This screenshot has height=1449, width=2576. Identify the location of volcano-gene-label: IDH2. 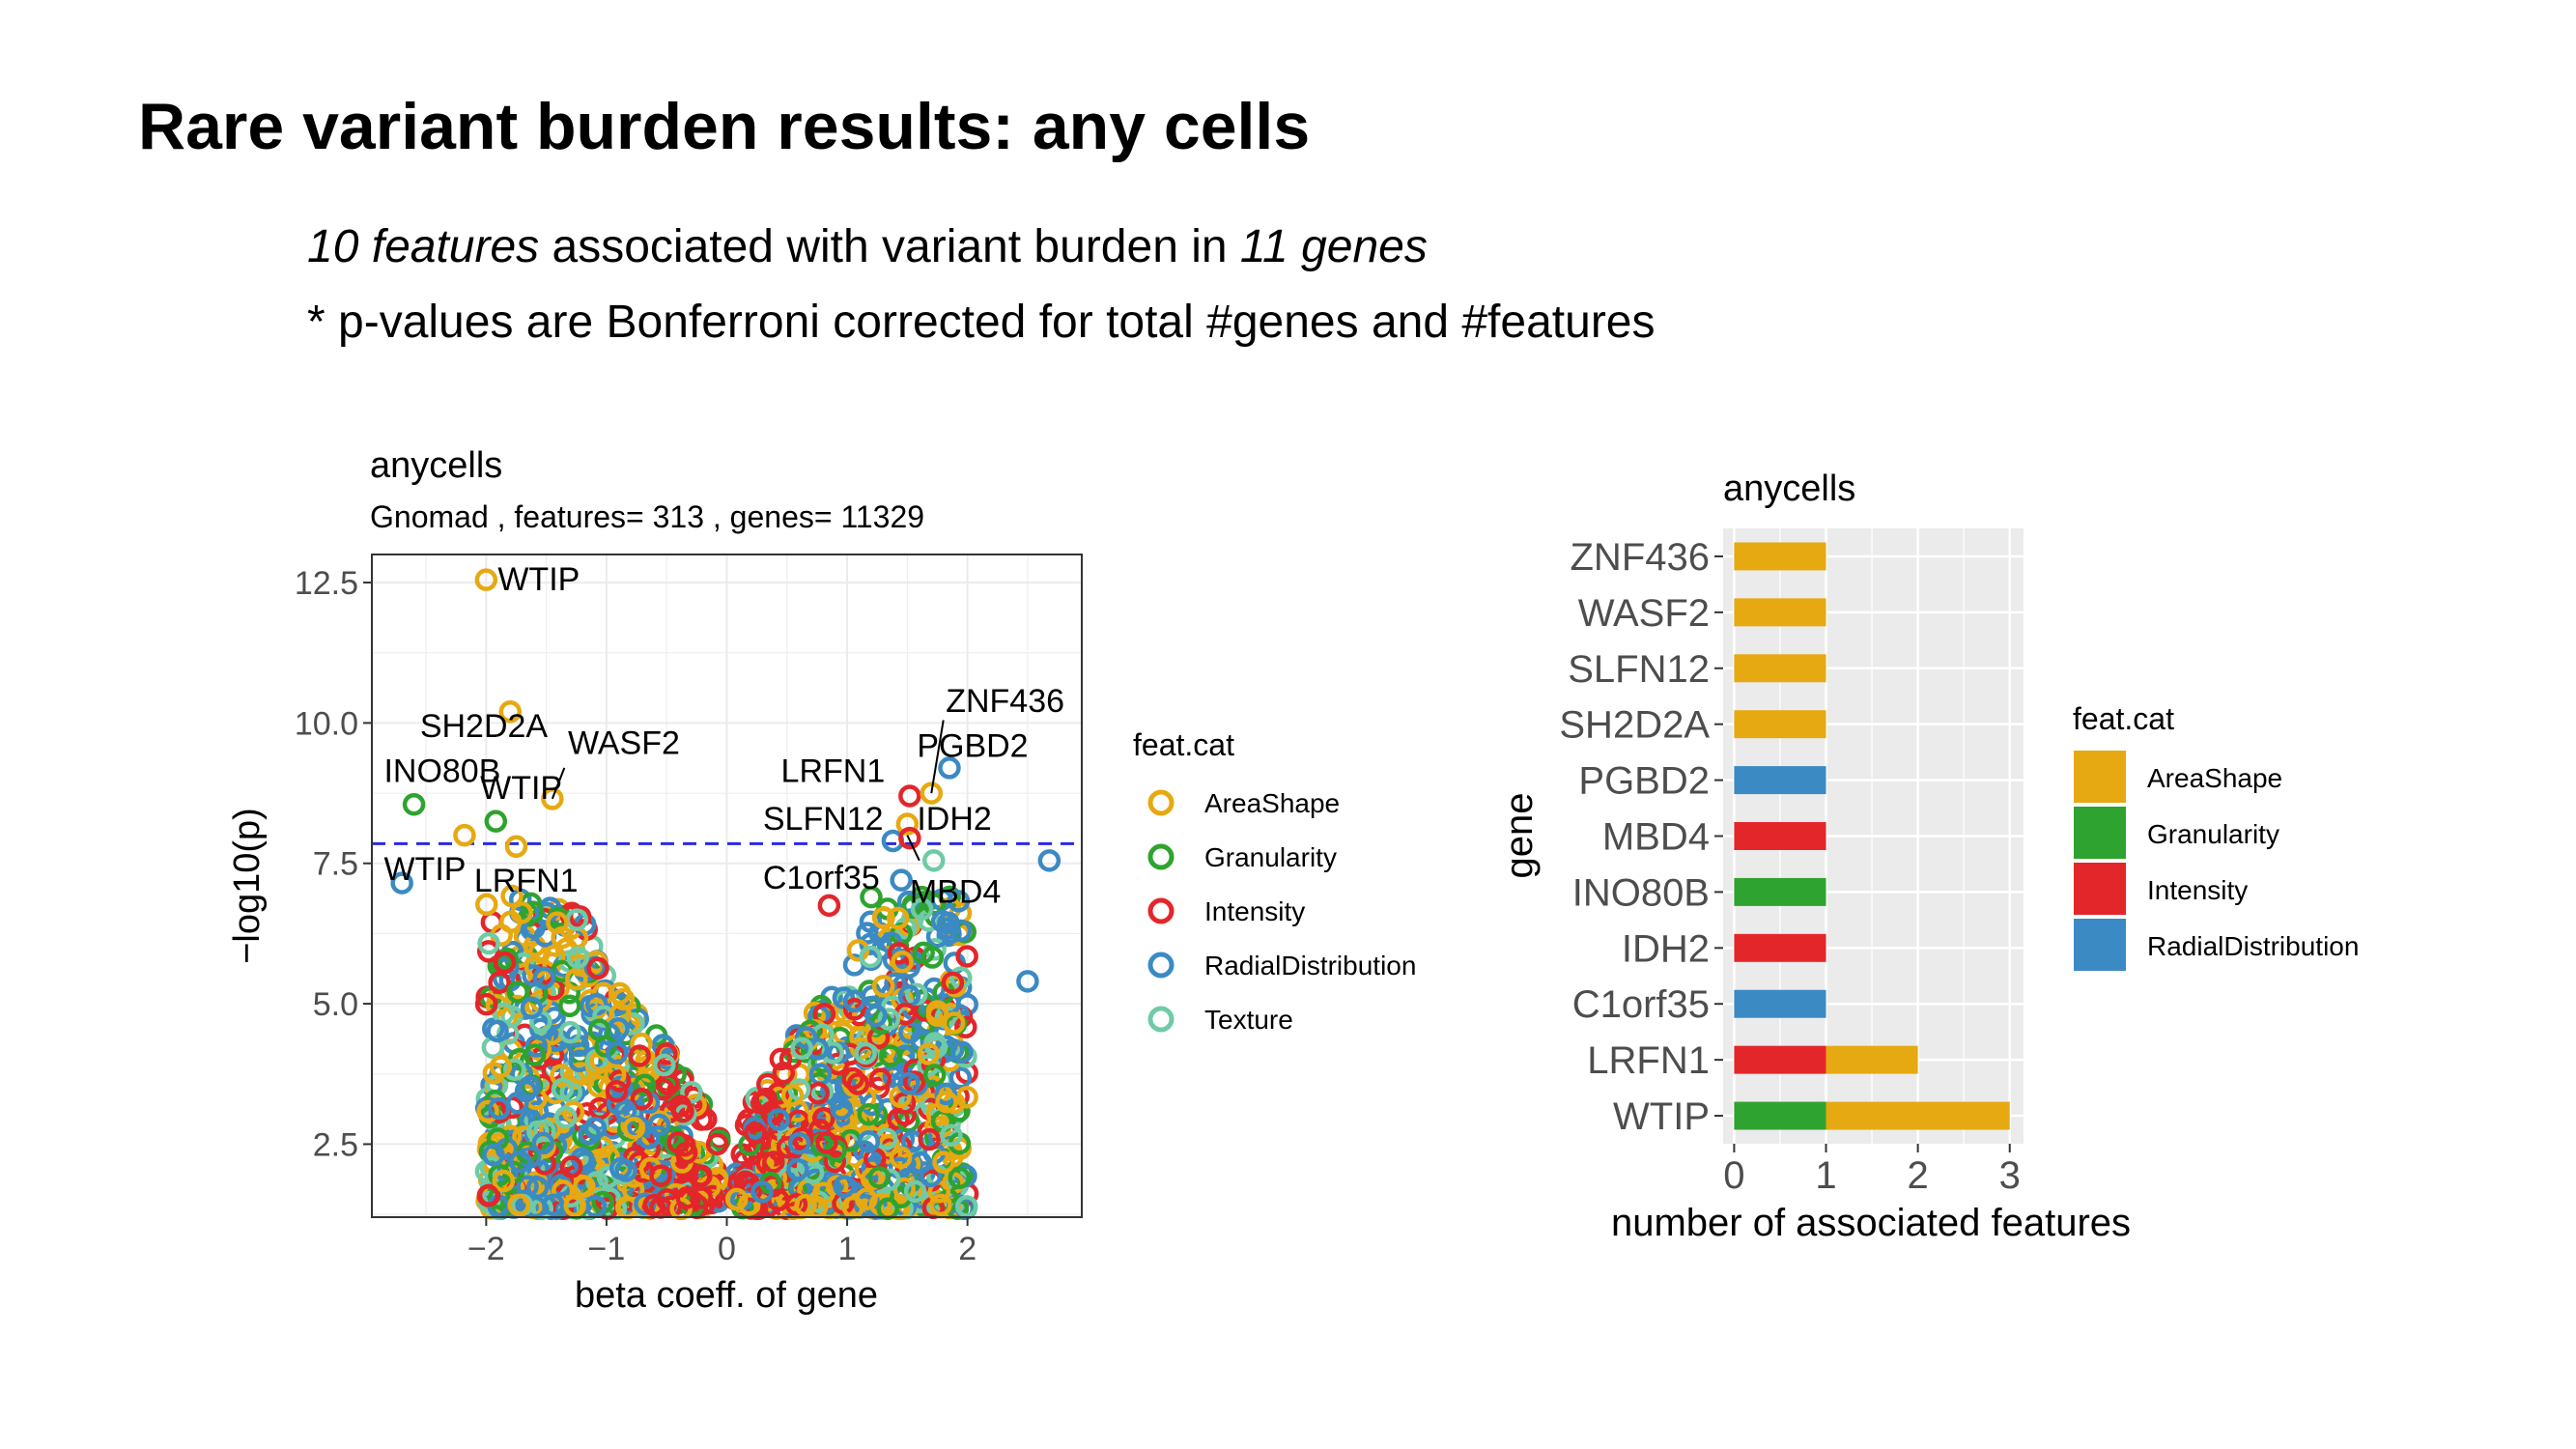
(954, 819).